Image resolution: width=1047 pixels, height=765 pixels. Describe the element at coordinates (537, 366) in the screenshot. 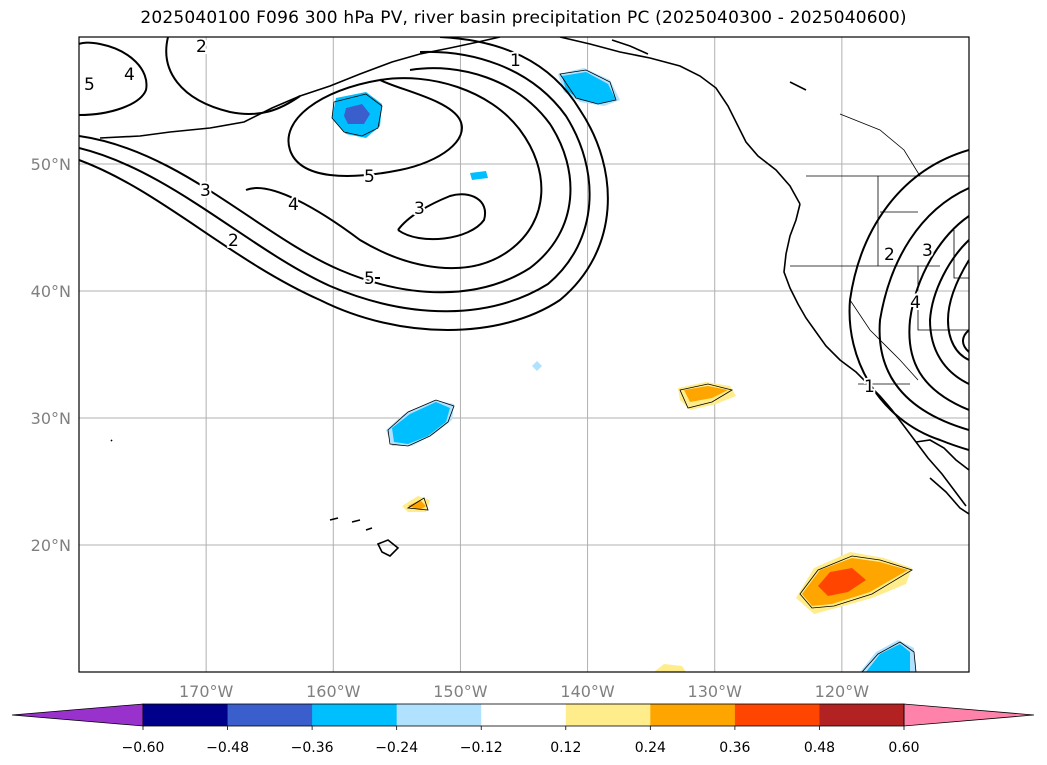

I see `precip-negative-dot` at that location.